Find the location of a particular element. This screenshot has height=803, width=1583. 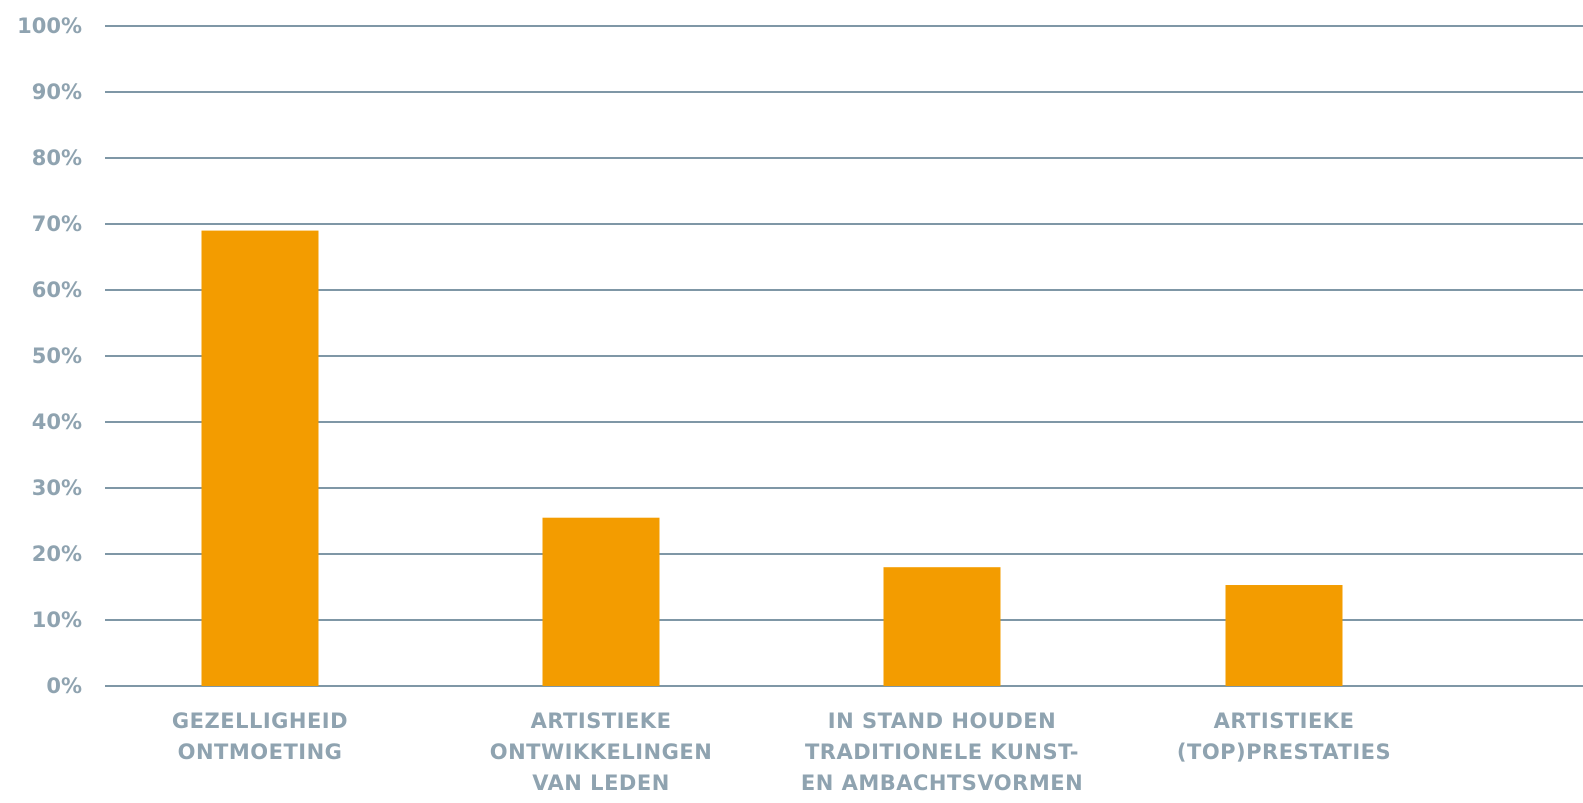

y-axis-ticks: 0% 10% 20% 30% 40% 50% 60% 70% 80% 90% 100% is located at coordinates (49, 356).